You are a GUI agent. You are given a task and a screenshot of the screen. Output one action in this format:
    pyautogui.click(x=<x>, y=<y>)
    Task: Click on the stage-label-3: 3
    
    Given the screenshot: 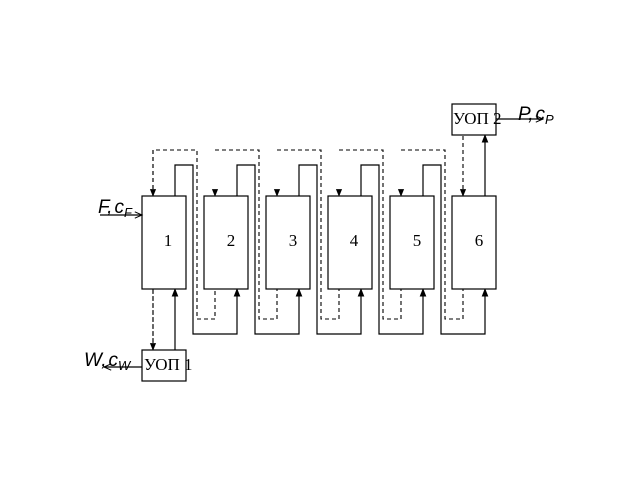 What is the action you would take?
    pyautogui.click(x=293, y=240)
    